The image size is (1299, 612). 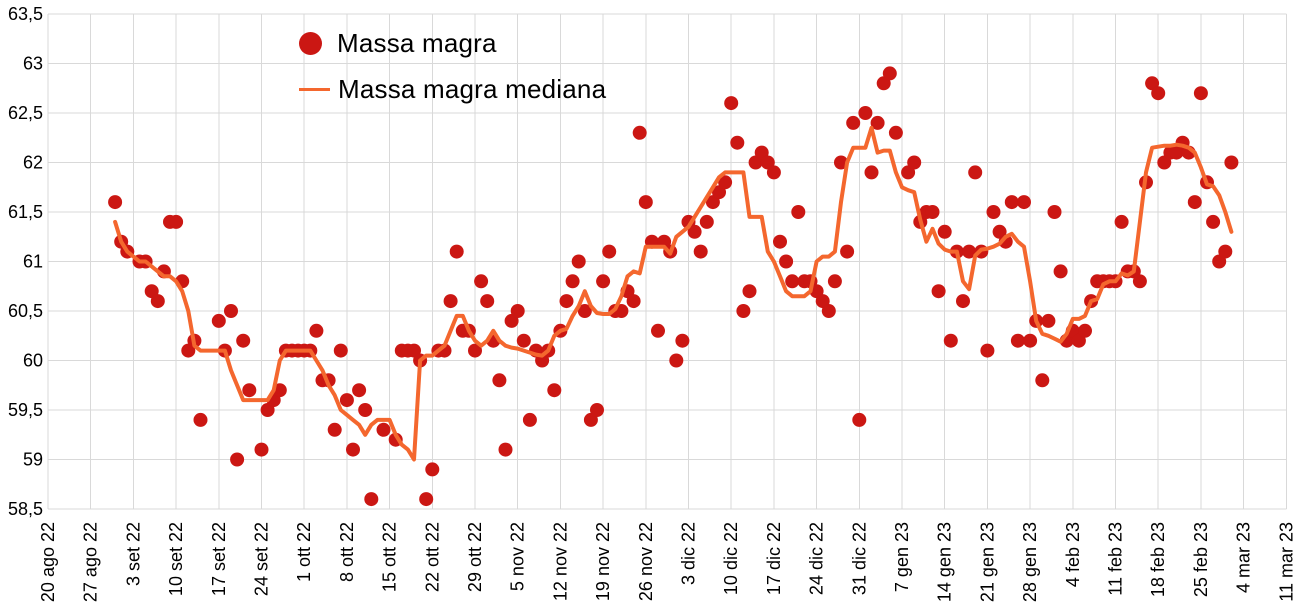 What do you see at coordinates (304, 552) in the screenshot?
I see `x-axis-tick-label: 1 ott 22` at bounding box center [304, 552].